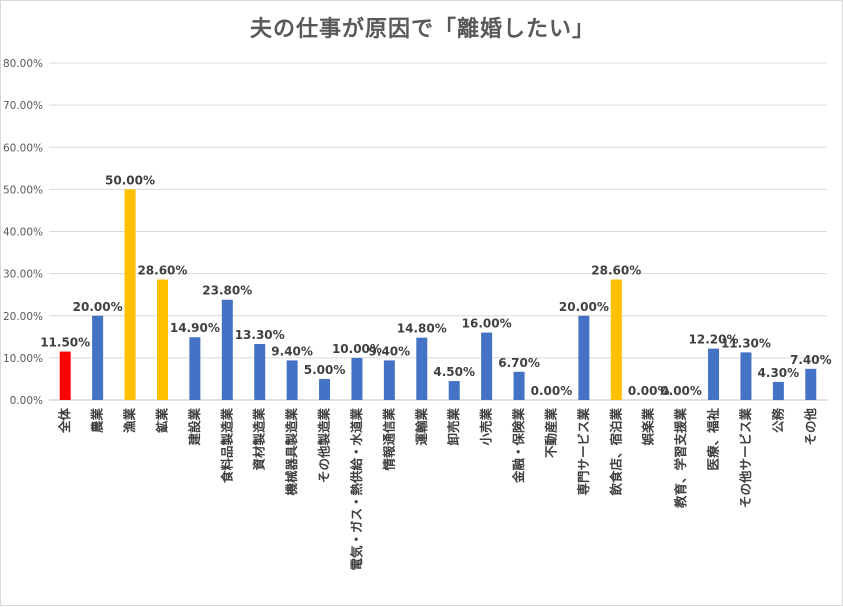  I want to click on y-tick-label: 20.00%, so click(23, 317).